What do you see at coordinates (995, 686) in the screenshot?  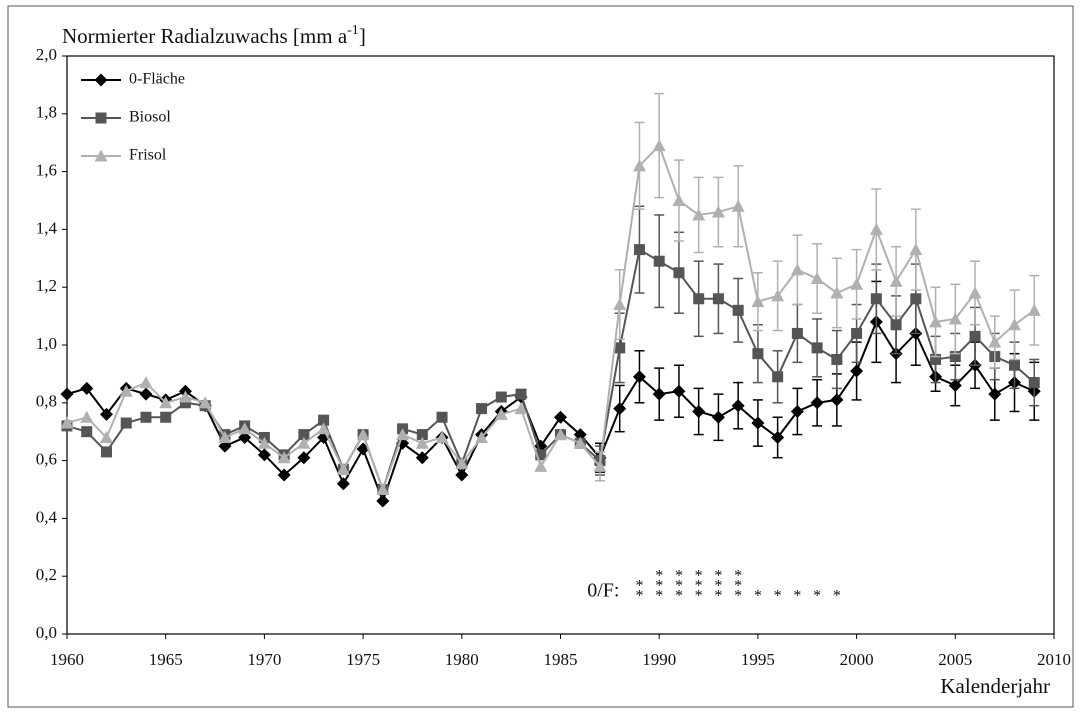 I see `x-axis-label: Kalenderjahr` at bounding box center [995, 686].